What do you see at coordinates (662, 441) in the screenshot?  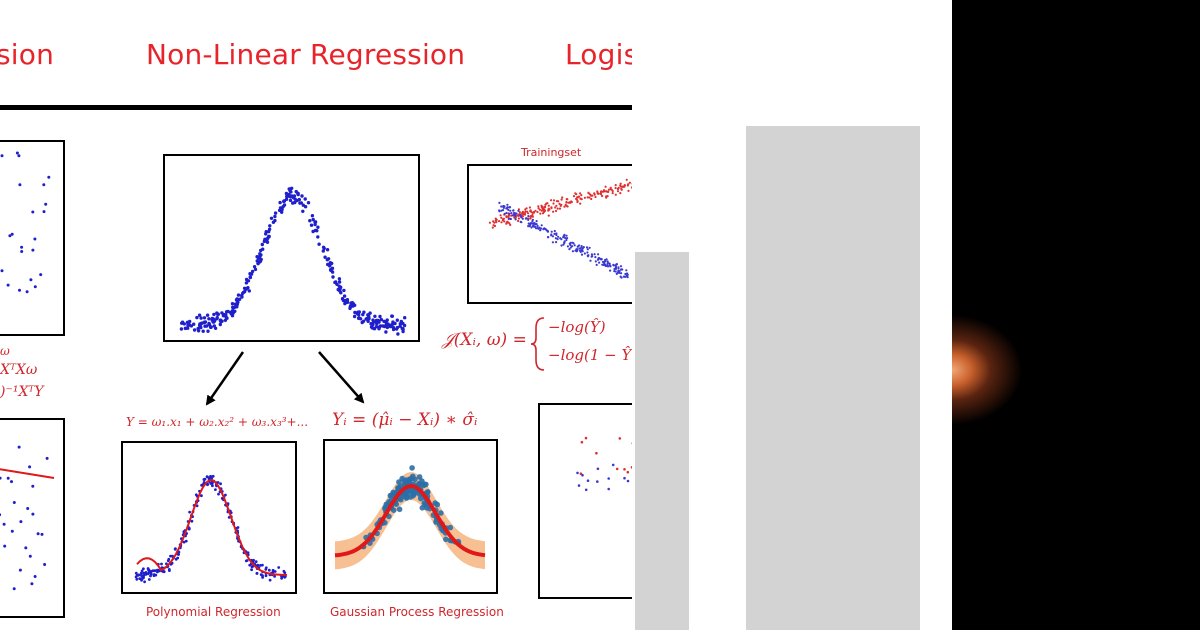 I see `gray-placeholder-narrow` at bounding box center [662, 441].